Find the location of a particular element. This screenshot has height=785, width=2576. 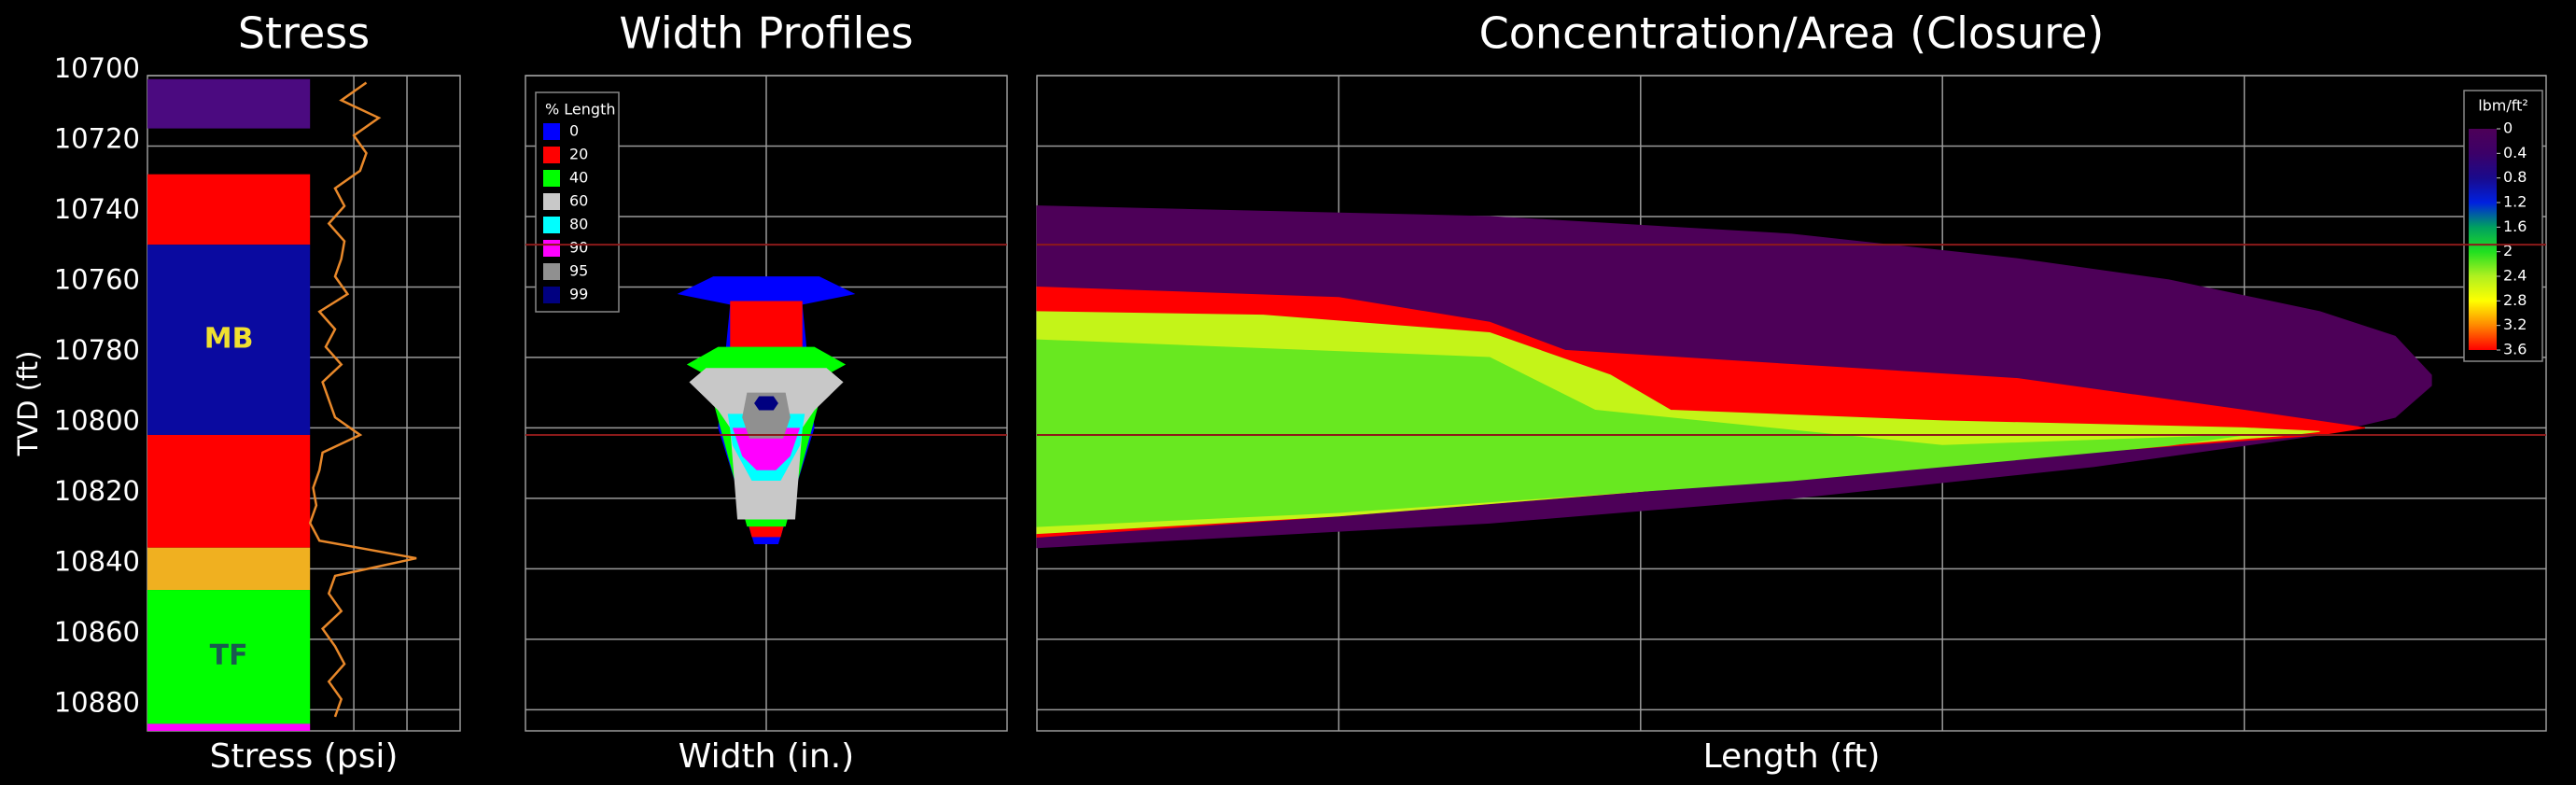

colorbar-tick-label: 0 is located at coordinates (2508, 128).